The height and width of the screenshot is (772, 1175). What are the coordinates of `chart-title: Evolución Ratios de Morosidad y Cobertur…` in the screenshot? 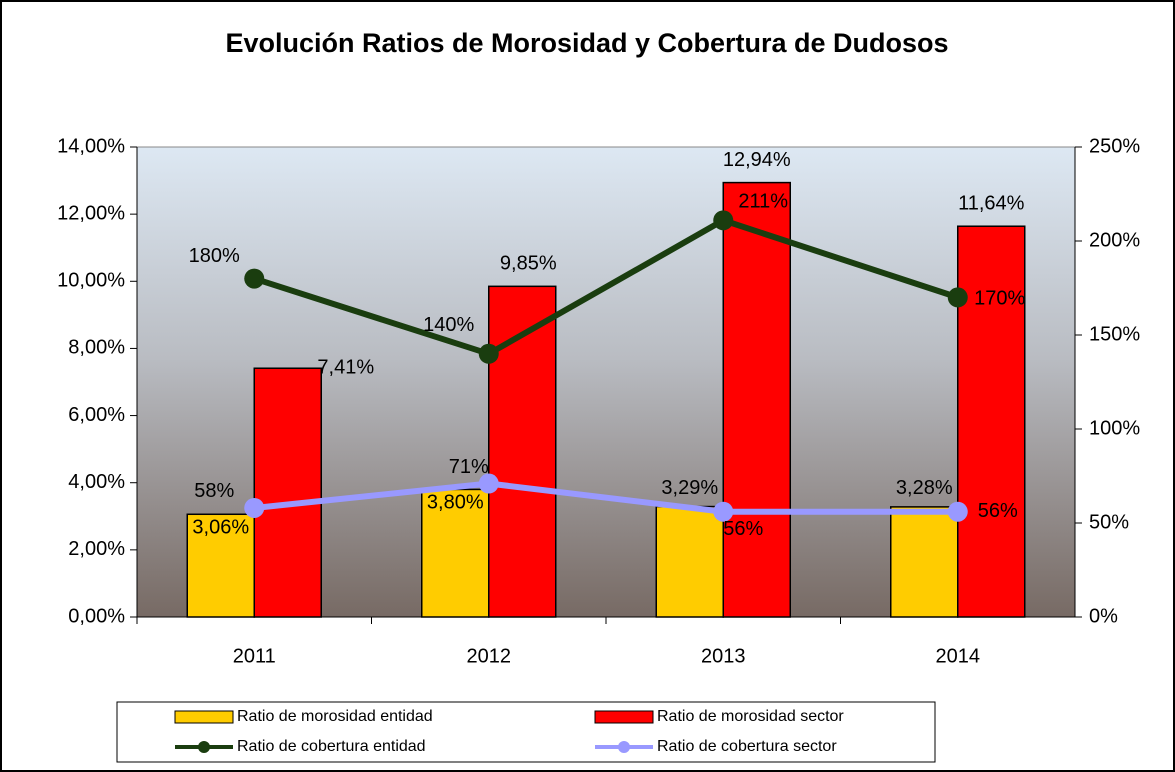 It's located at (586, 43).